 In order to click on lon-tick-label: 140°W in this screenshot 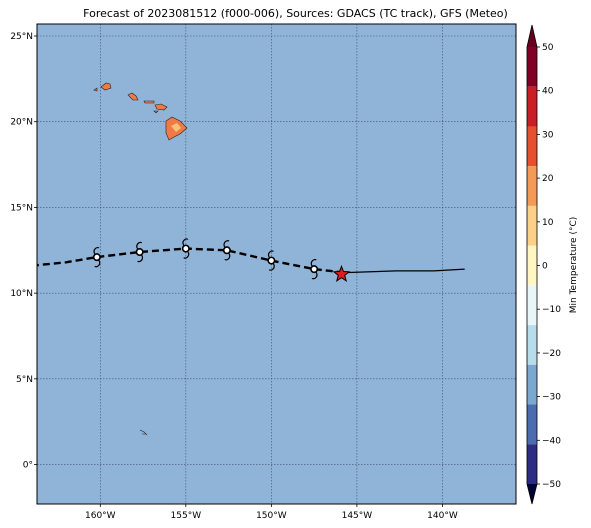, I will do `click(442, 516)`.